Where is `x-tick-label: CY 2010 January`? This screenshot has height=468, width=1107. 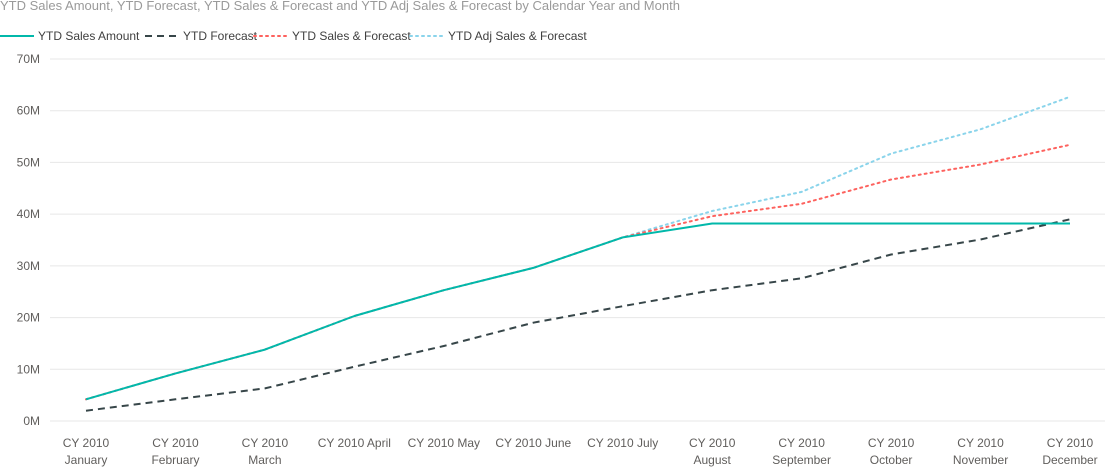 x-tick-label: CY 2010 January is located at coordinates (86, 451).